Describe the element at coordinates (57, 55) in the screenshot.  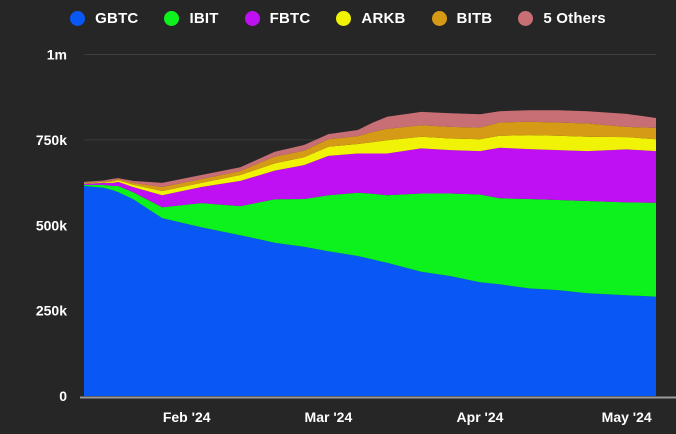
I see `y-axis-tick-1m: 1m` at that location.